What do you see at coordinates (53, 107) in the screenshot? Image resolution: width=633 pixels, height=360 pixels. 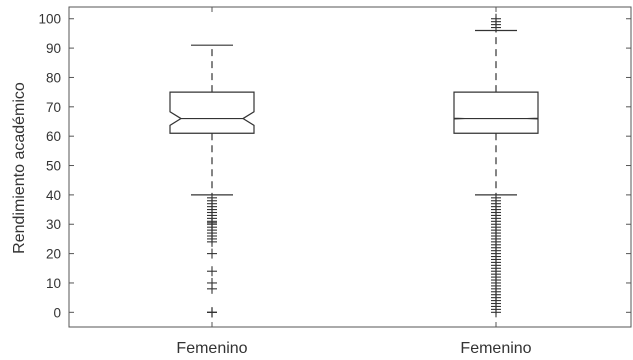 I see `y-tick-label-70: 70` at bounding box center [53, 107].